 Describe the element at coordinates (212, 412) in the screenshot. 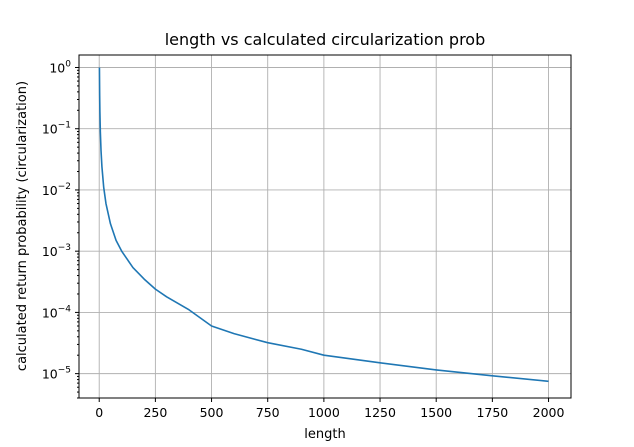

I see `x-tick-label: 500` at that location.